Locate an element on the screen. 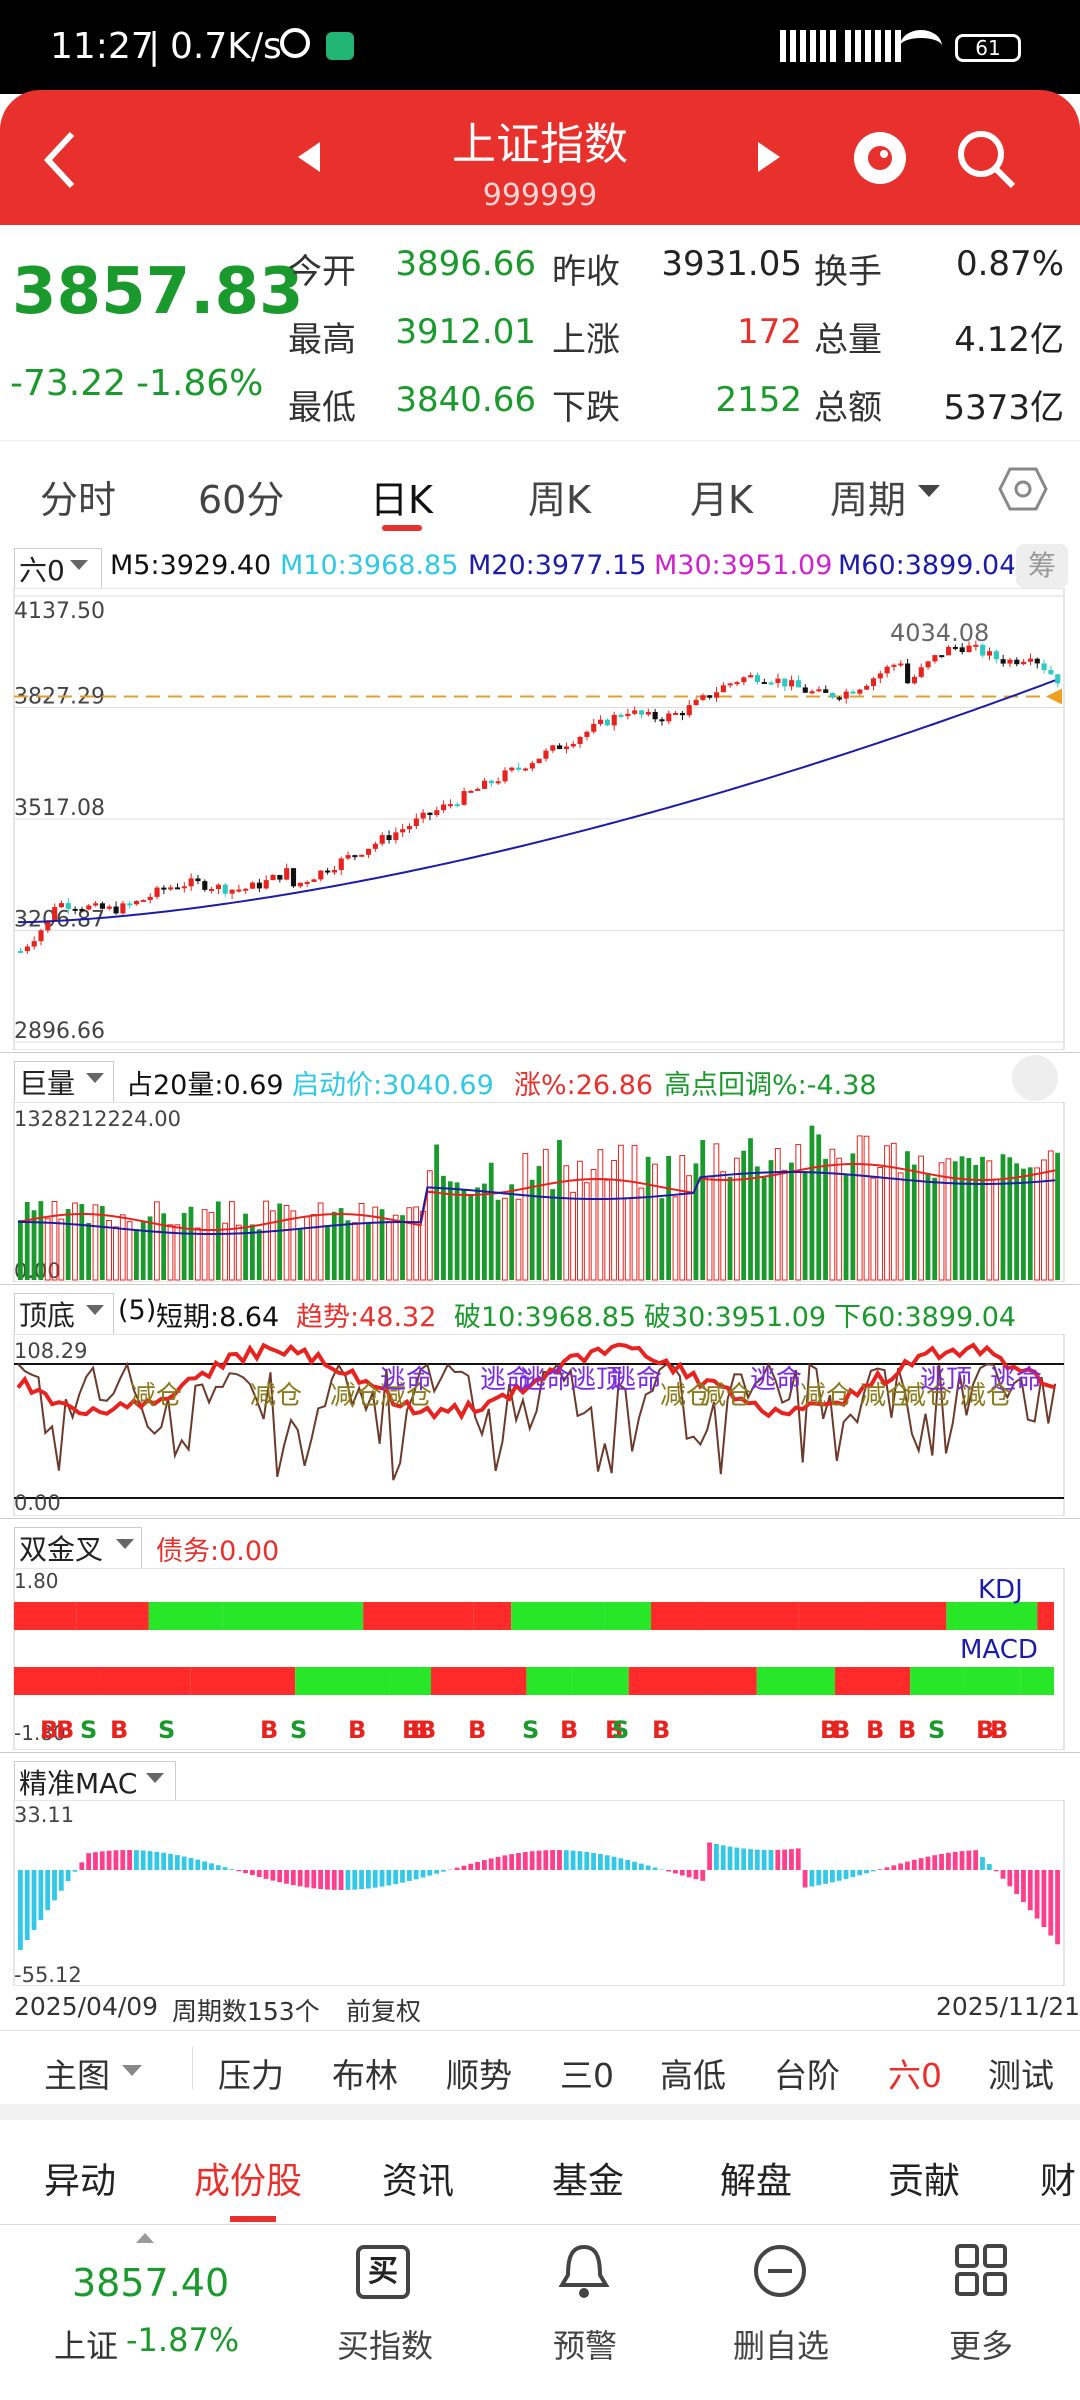 The width and height of the screenshot is (1080, 2400). next-icon is located at coordinates (769, 157).